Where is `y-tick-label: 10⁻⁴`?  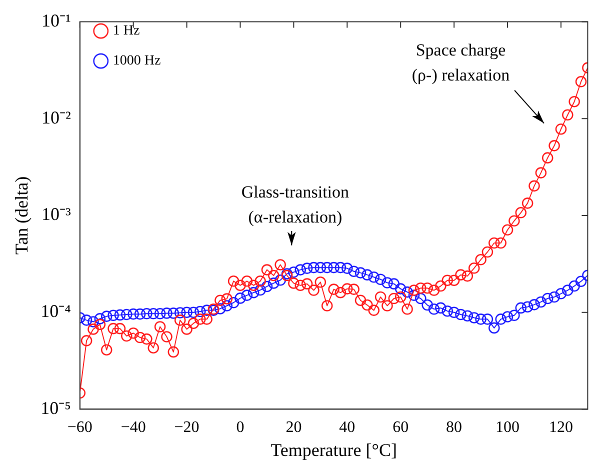
y-tick-label: 10⁻⁴ is located at coordinates (55, 311).